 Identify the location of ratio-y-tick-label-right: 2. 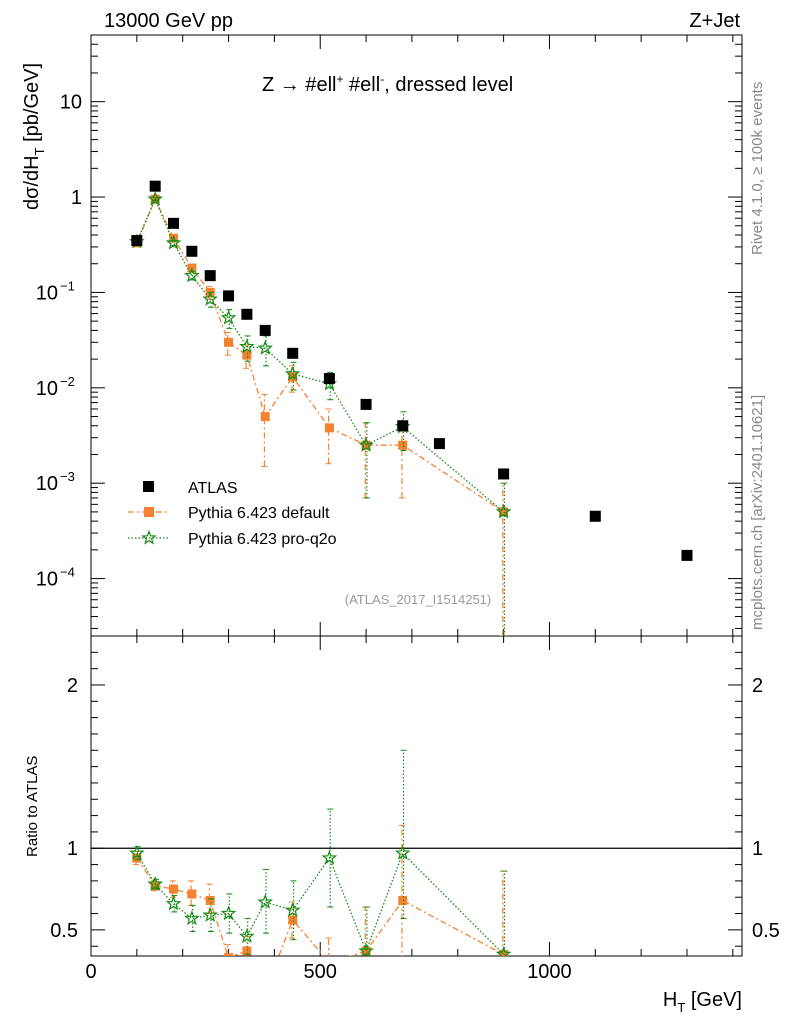
(757, 686).